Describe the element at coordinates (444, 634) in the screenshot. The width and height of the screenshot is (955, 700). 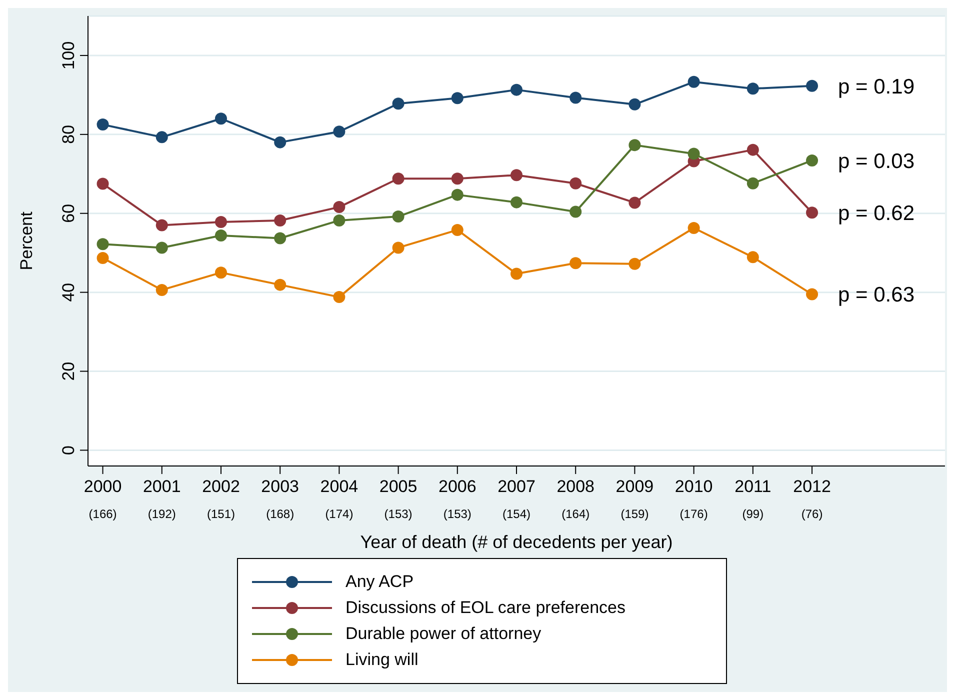
I see `legend-label: Durable power of attorney` at that location.